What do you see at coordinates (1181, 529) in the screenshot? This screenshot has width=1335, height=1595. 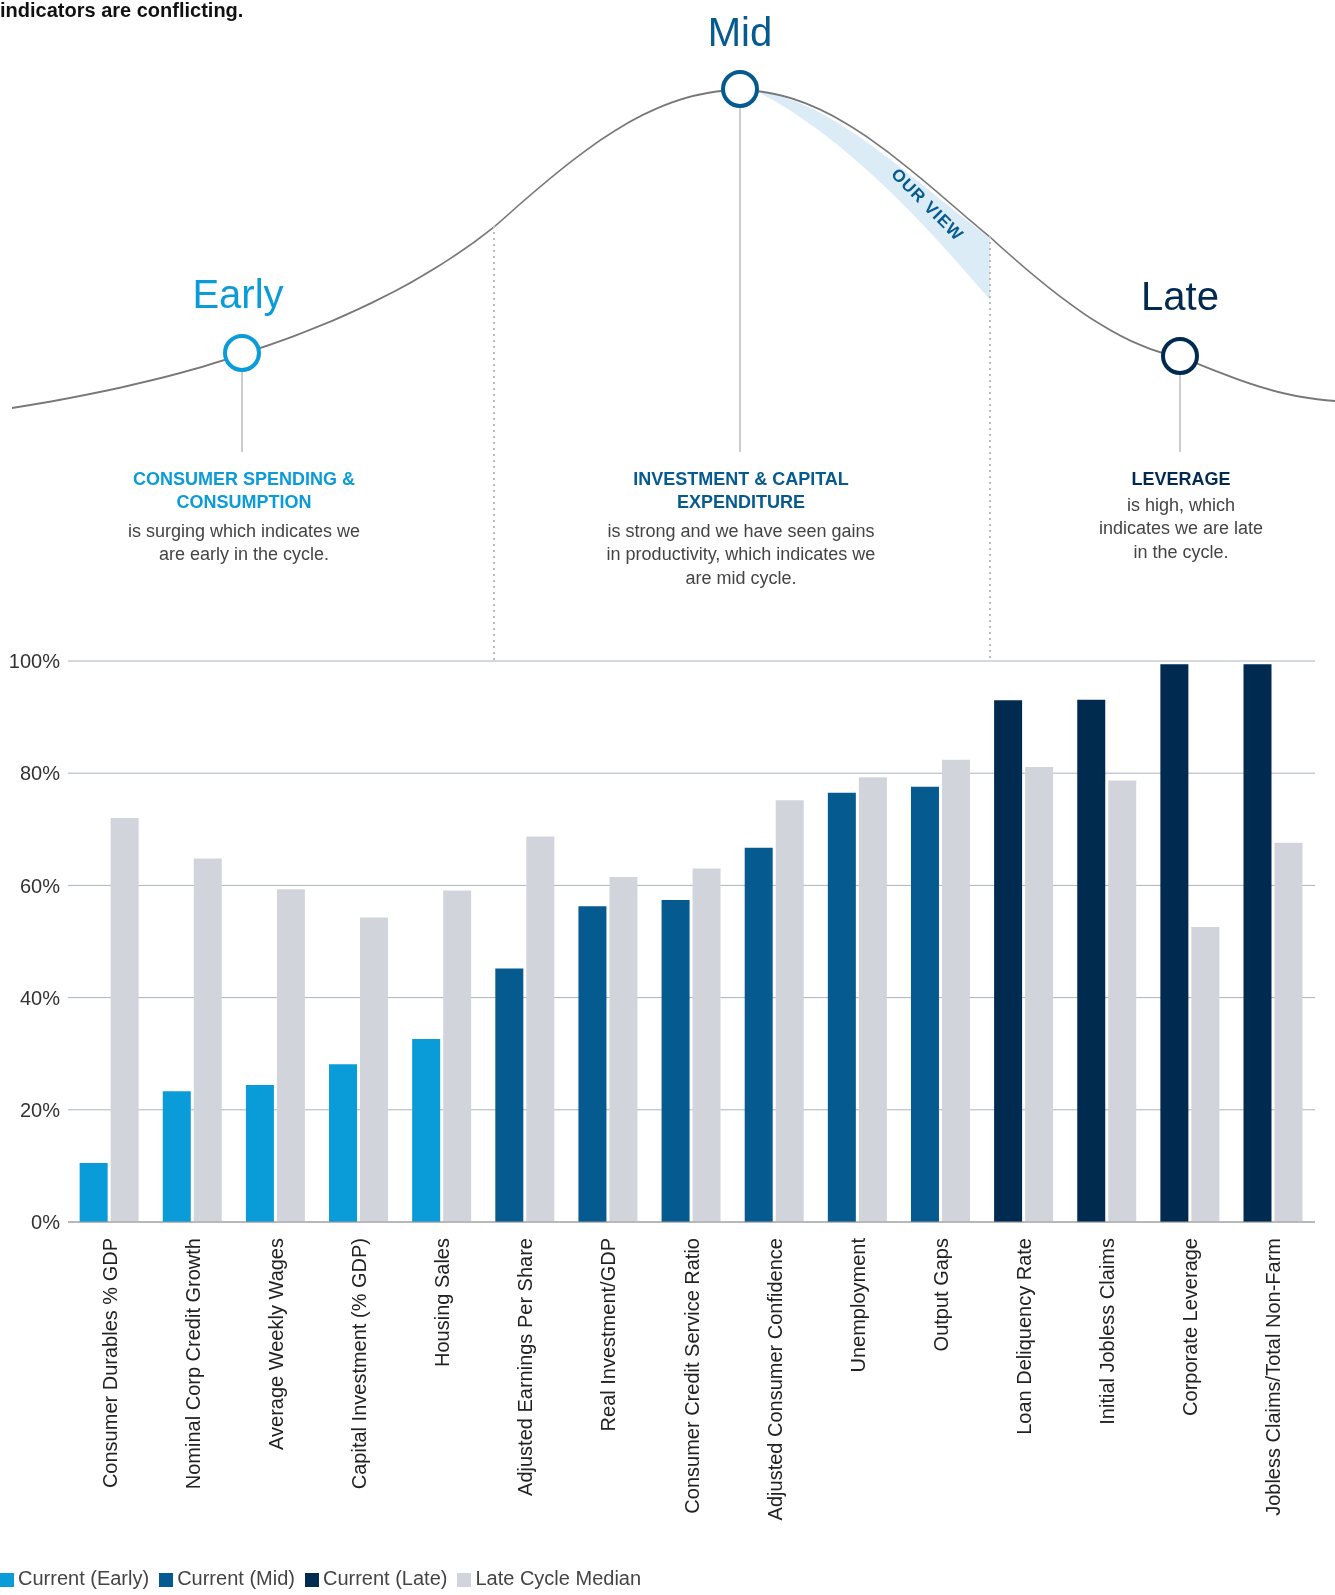 I see `text: is high, which indicates we are late in the cycle.` at bounding box center [1181, 529].